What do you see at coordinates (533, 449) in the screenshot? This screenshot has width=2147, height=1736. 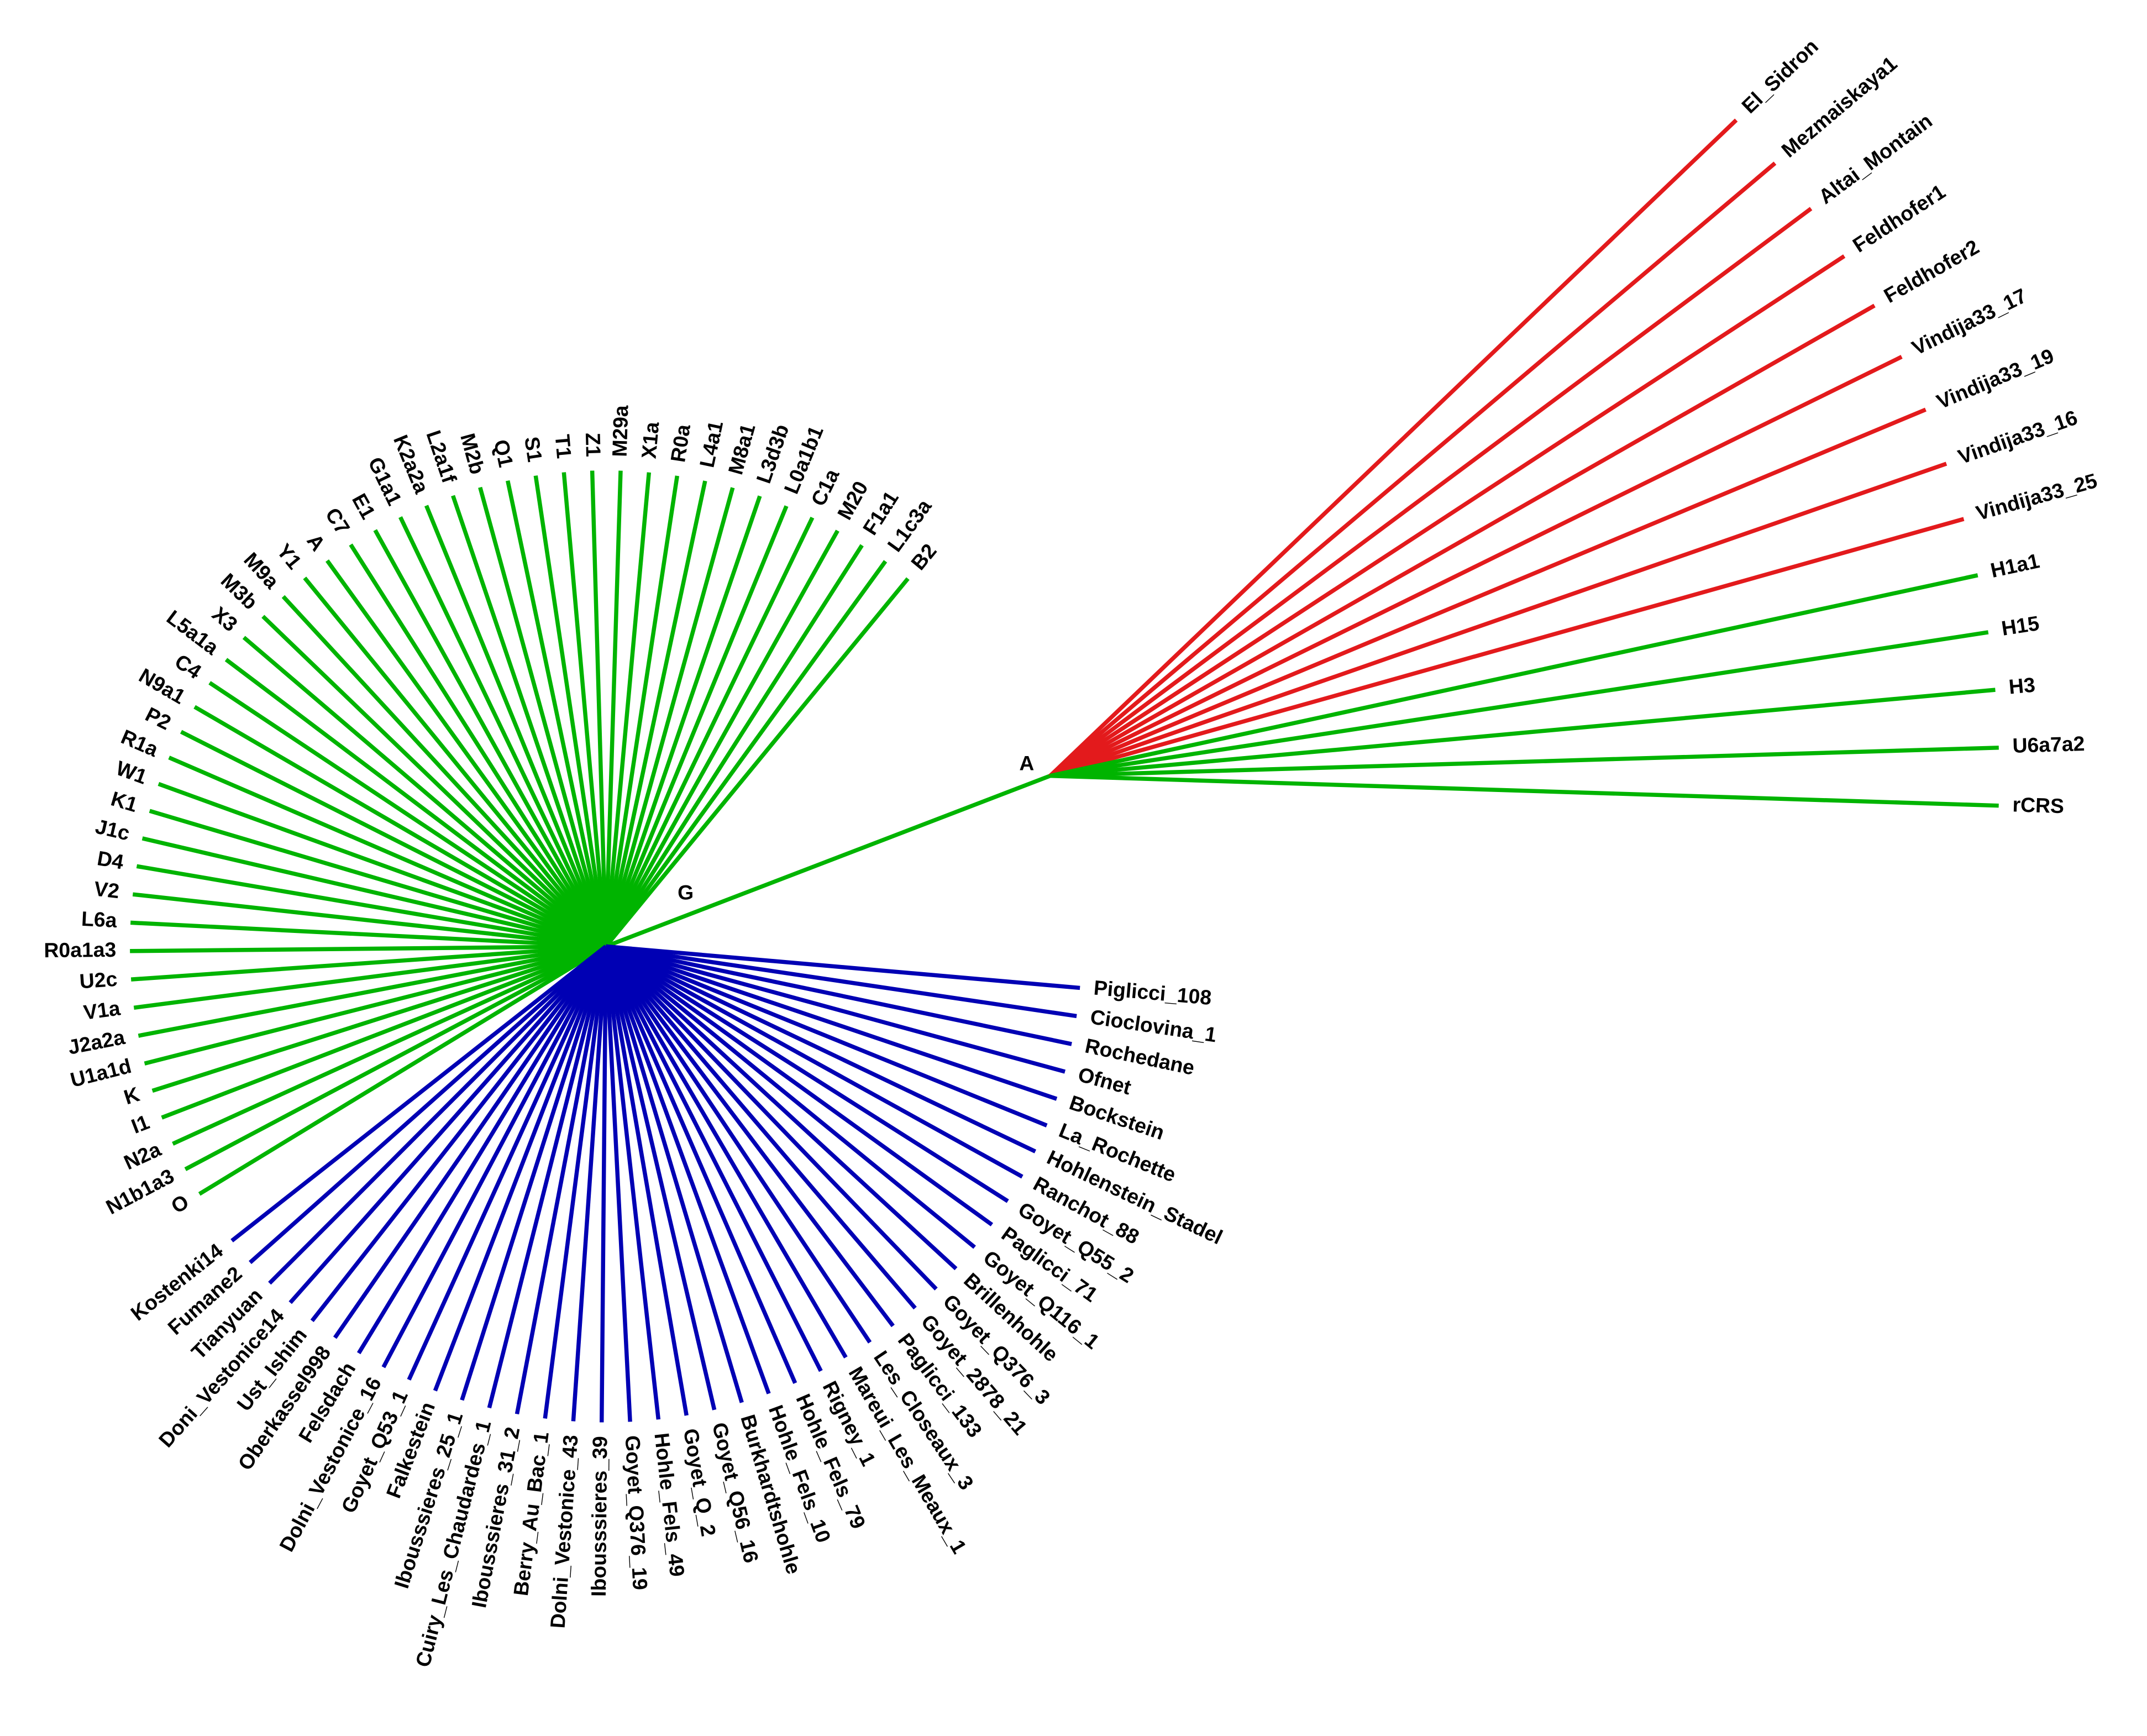 I see `leaf-label: S1` at bounding box center [533, 449].